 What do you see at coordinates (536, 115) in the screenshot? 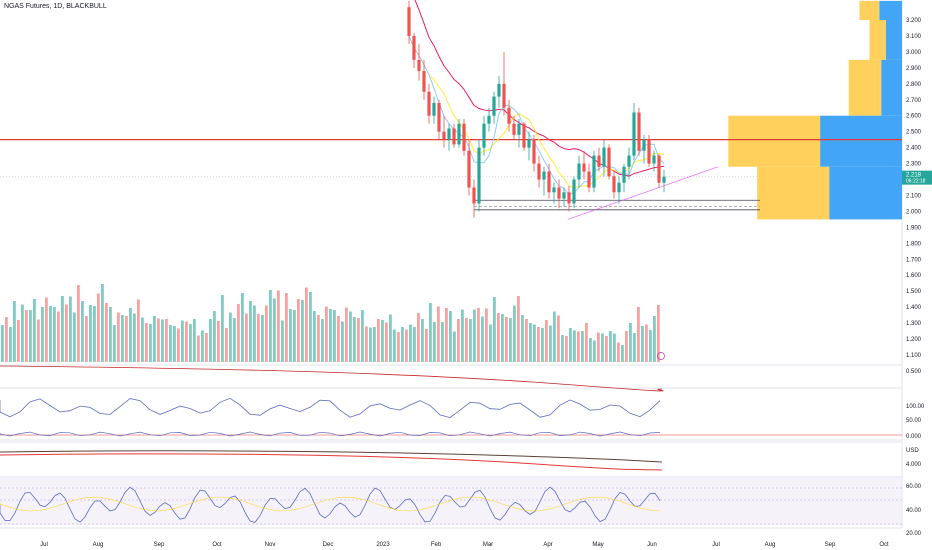
I see `ma-line-fast` at bounding box center [536, 115].